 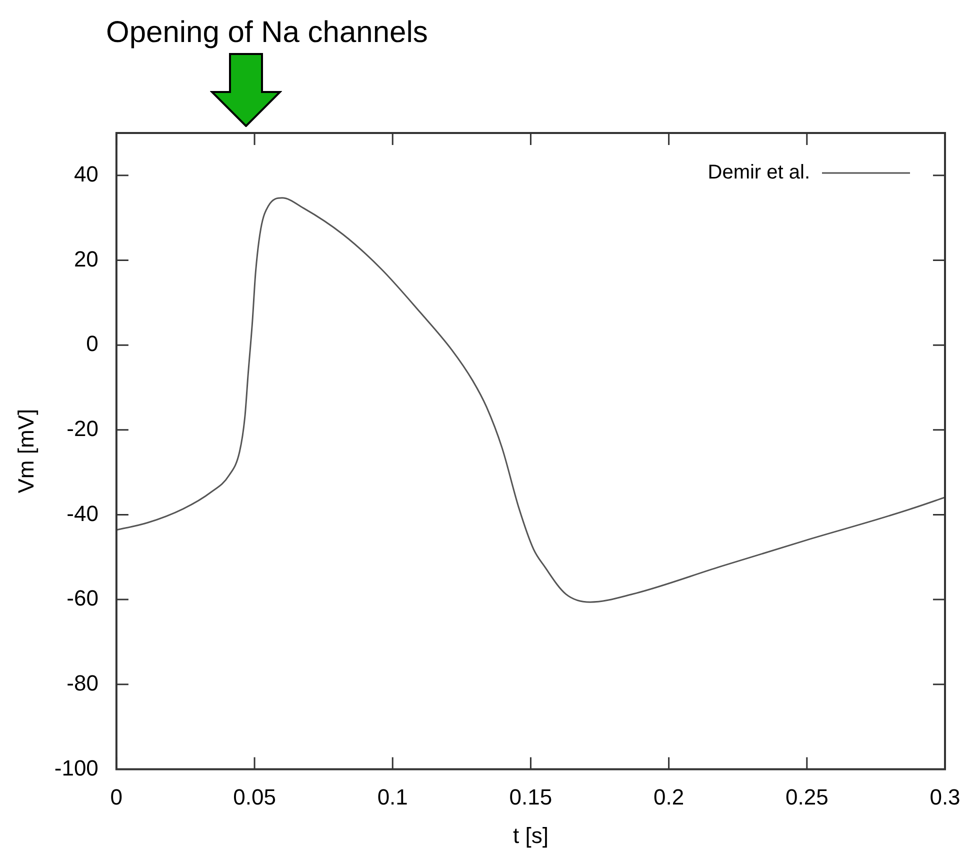 I want to click on x-tick-label: 0.1, so click(x=392, y=797).